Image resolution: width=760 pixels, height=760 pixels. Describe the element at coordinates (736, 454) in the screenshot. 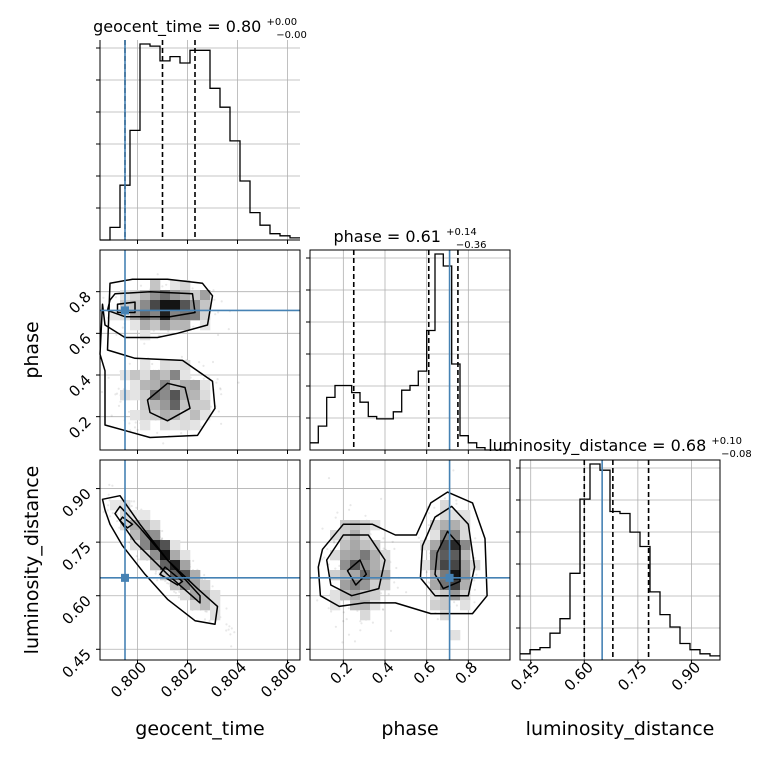

I see `title-luminosity-distance-minus: −0.08` at that location.